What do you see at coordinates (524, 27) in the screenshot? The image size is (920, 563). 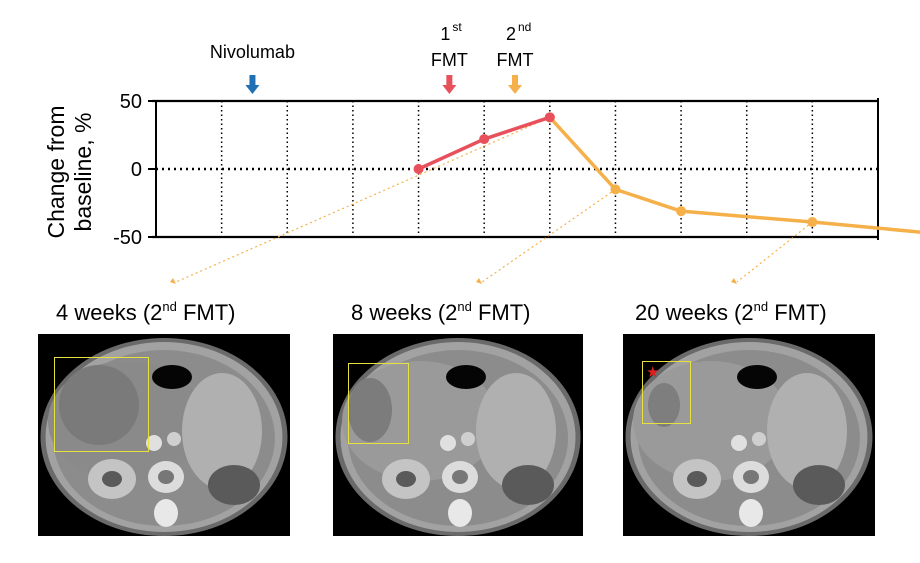 I see `event-label-superscript: nd` at bounding box center [524, 27].